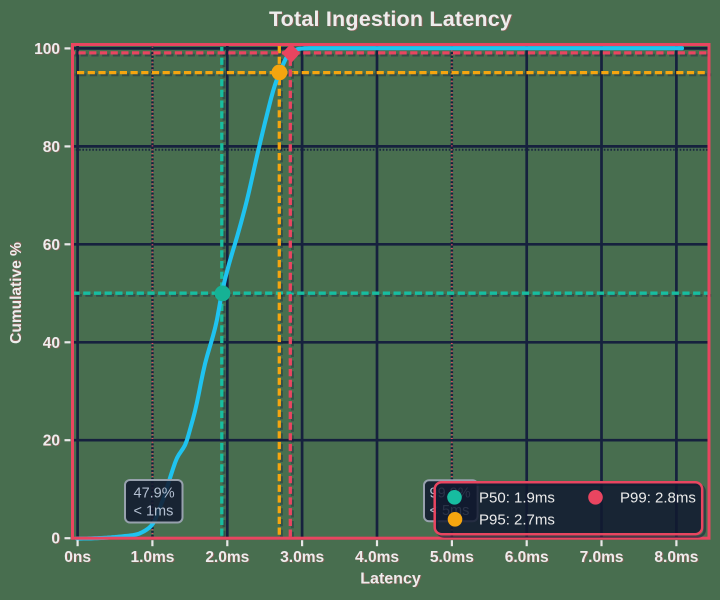 The image size is (720, 600). I want to click on svg-text: Latency, so click(390, 579).